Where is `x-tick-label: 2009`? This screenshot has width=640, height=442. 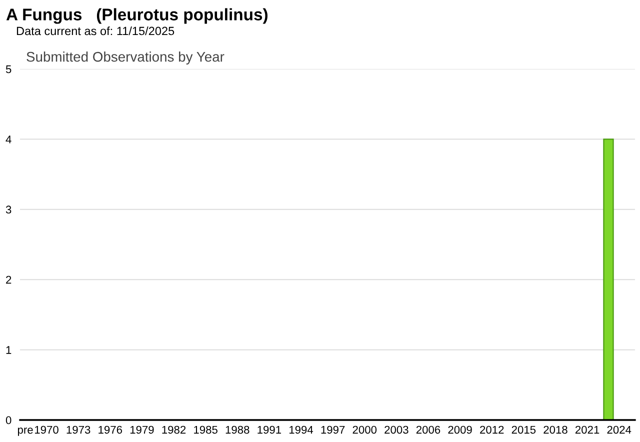
x-tick-label: 2009 is located at coordinates (460, 430).